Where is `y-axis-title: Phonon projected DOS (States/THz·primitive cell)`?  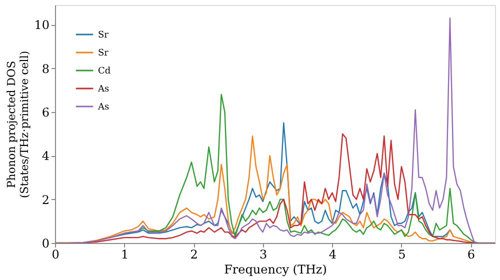 y-axis-title: Phonon projected DOS (States/THz·primitive cell) is located at coordinates (18, 124).